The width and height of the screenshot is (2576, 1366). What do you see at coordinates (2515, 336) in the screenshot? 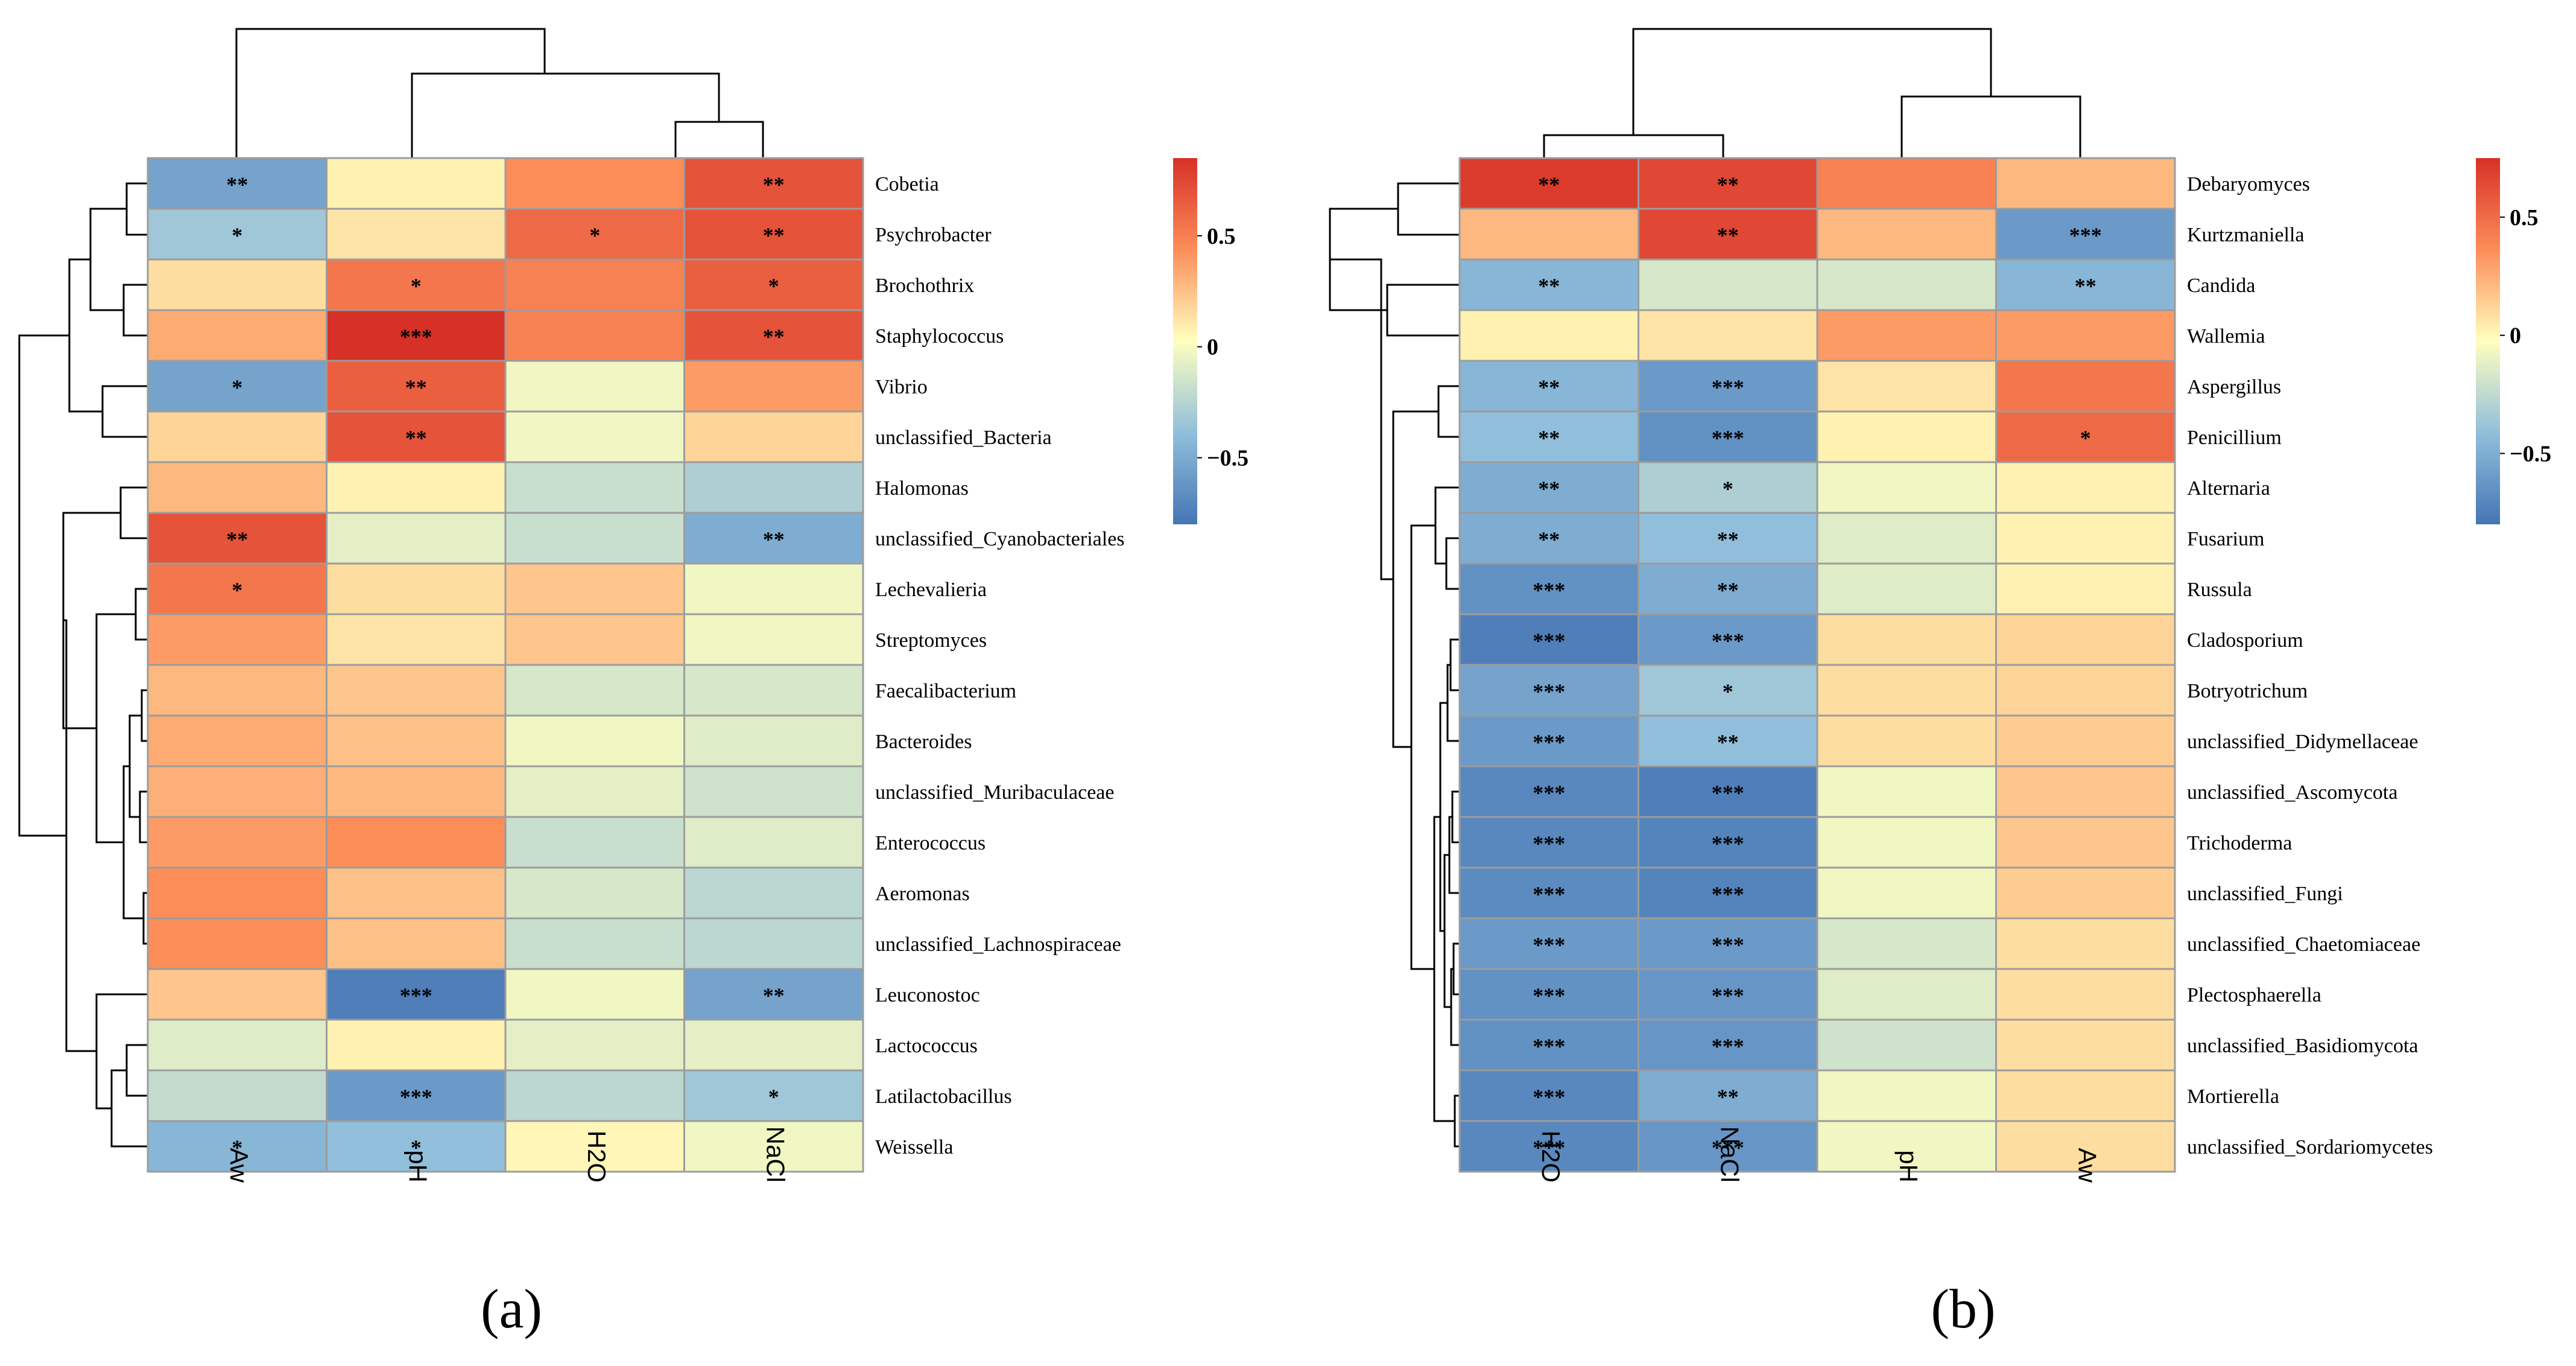
I see `legend-tick-label: 0` at bounding box center [2515, 336].